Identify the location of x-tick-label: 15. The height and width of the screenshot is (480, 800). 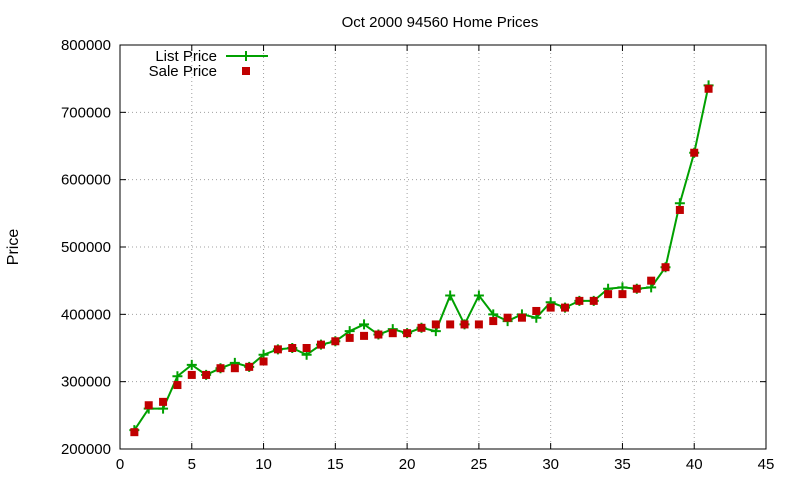
(335, 464).